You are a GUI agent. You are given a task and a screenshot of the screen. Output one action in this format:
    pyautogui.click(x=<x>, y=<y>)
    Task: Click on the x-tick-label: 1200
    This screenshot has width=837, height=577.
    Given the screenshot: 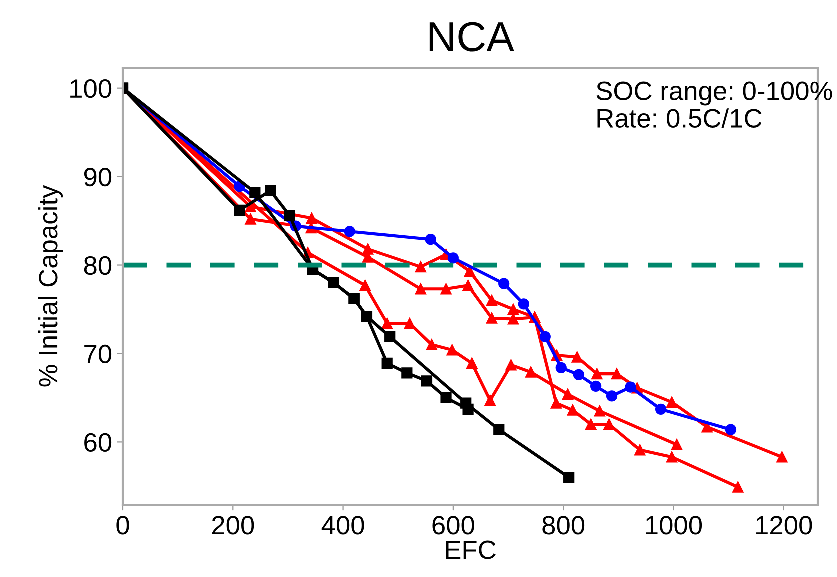 What is the action you would take?
    pyautogui.click(x=784, y=525)
    